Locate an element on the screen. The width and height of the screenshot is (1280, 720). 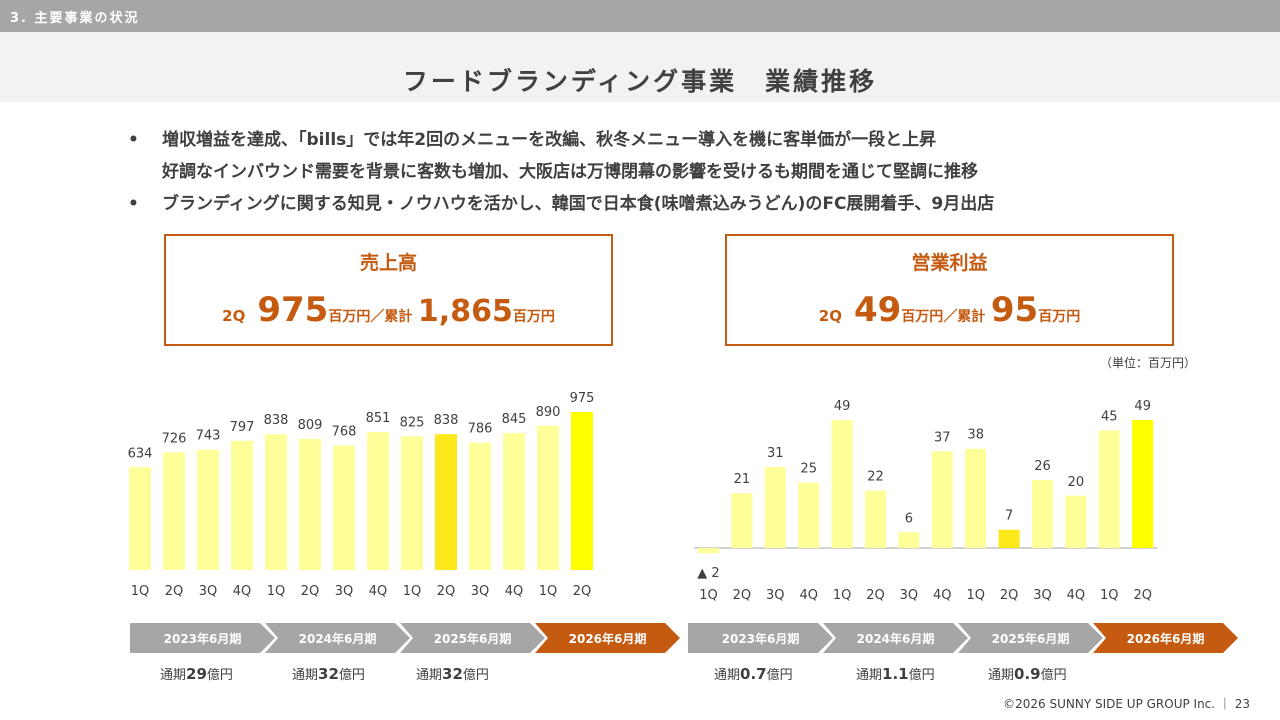
value-label: 726 is located at coordinates (174, 438).